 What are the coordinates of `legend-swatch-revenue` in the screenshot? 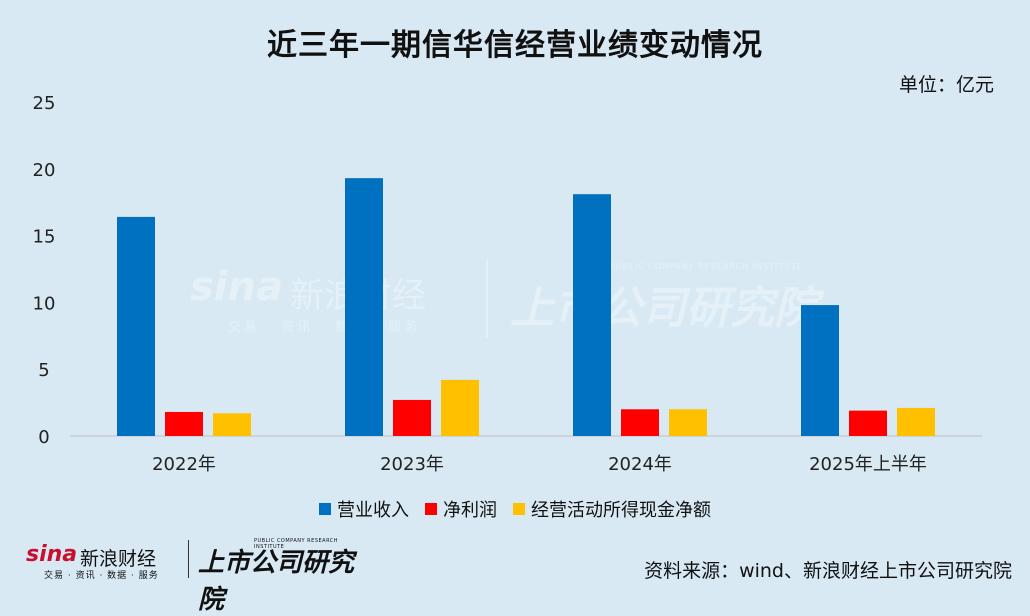 It's located at (325, 509).